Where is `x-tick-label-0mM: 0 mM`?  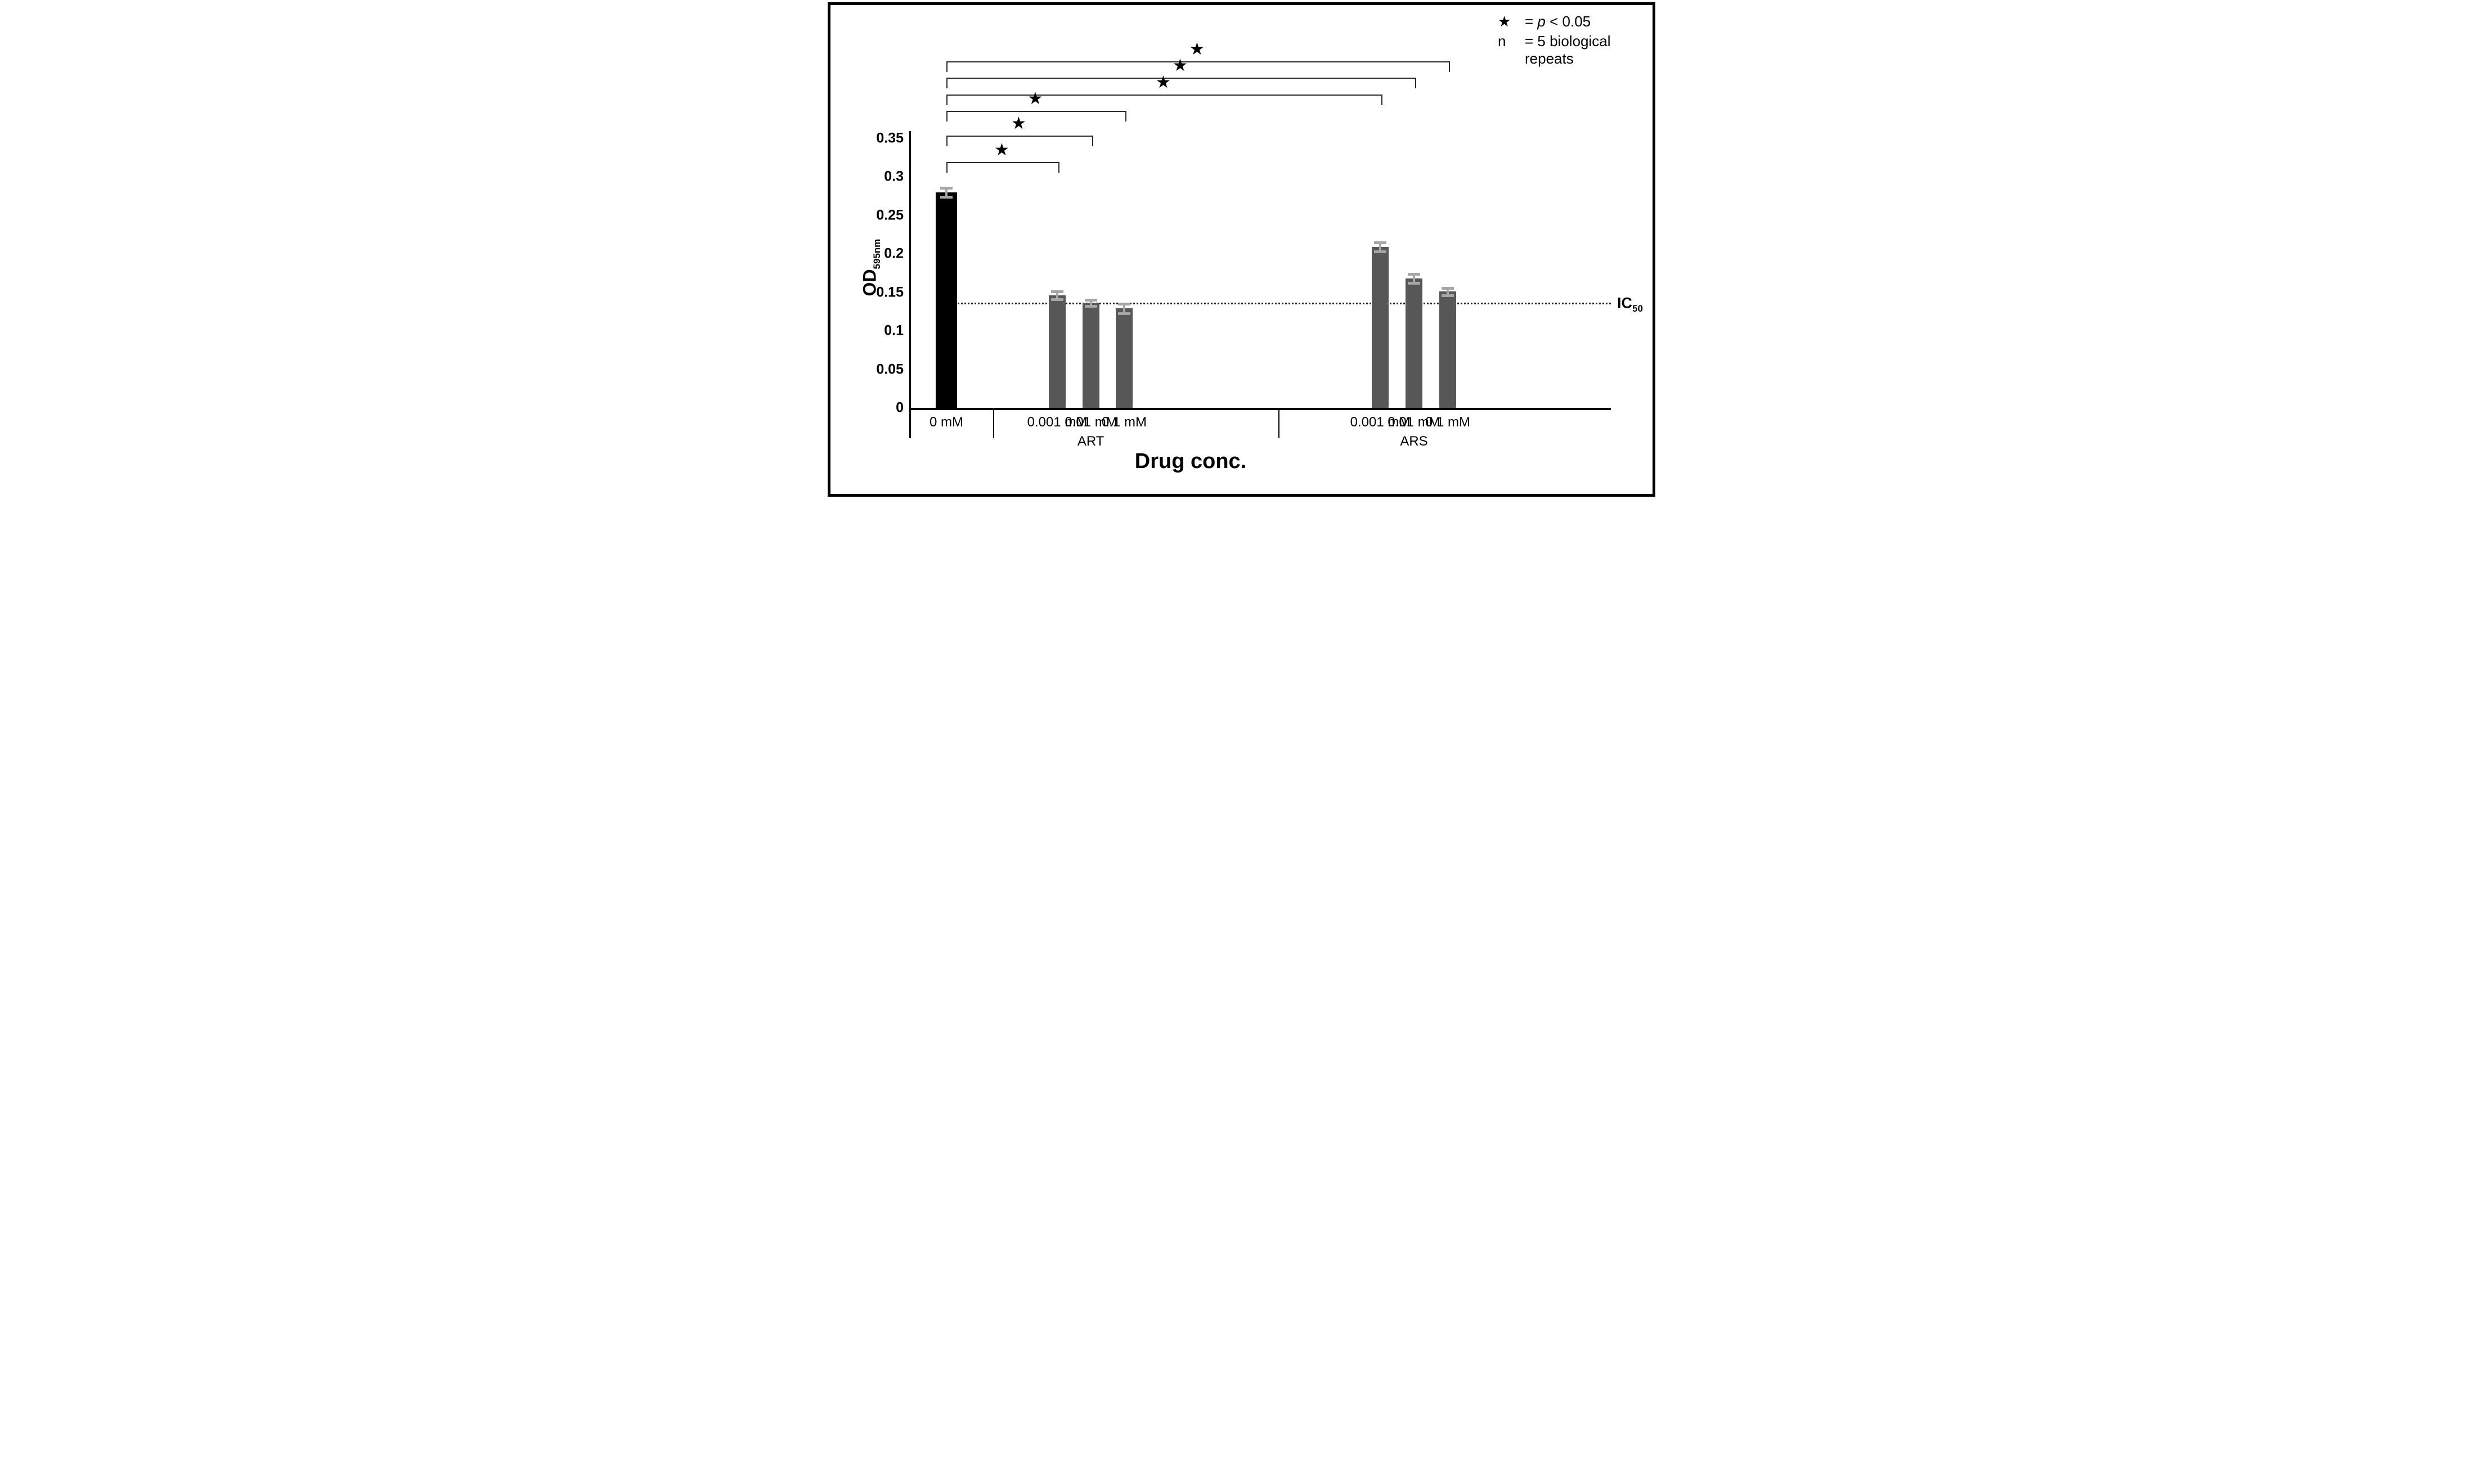
x-tick-label-0mM: 0 mM is located at coordinates (946, 422).